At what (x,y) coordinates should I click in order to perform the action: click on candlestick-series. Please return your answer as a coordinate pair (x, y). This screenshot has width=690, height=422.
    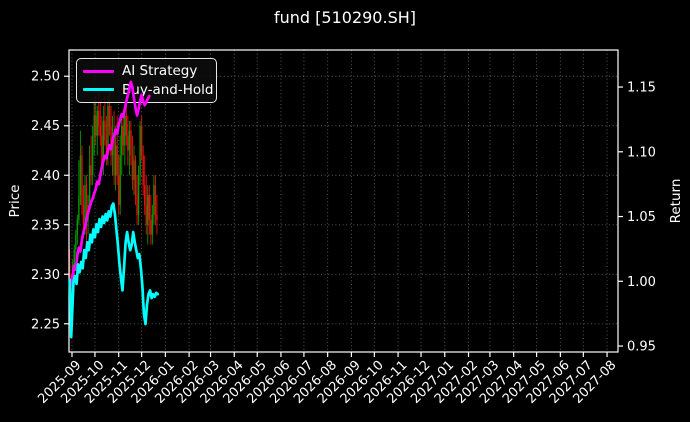
    Looking at the image, I should click on (113, 214).